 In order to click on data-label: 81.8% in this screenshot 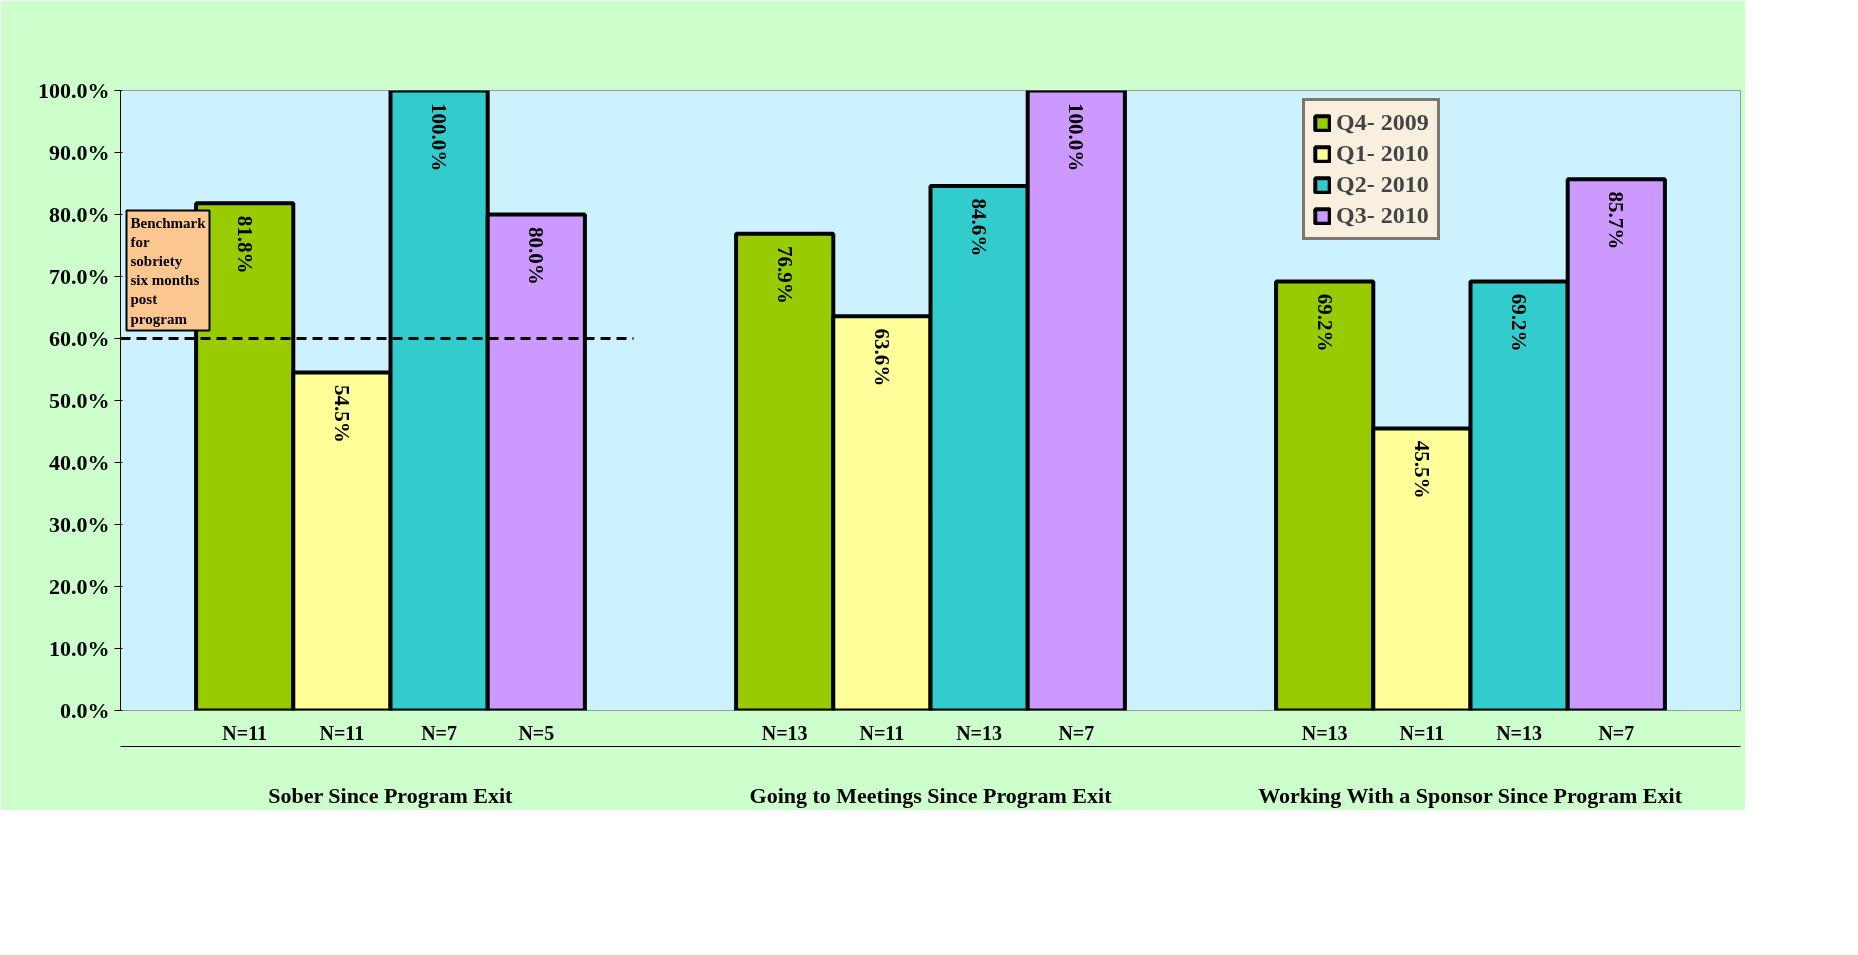, I will do `click(244, 244)`.